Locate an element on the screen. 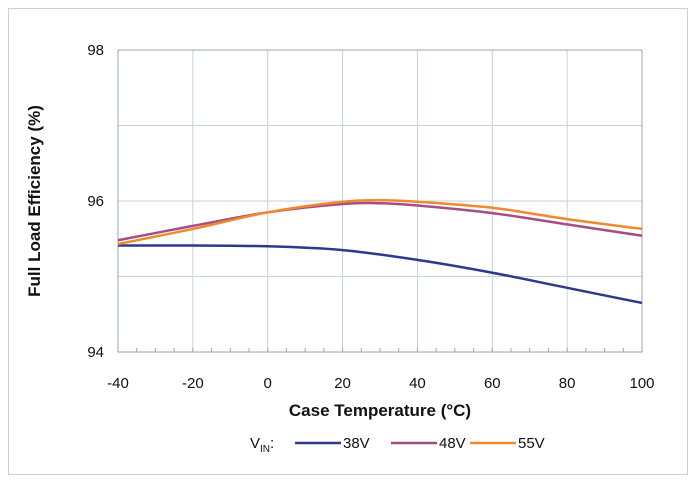 This screenshot has width=698, height=483. legend-prefix-colon: : is located at coordinates (272, 443).